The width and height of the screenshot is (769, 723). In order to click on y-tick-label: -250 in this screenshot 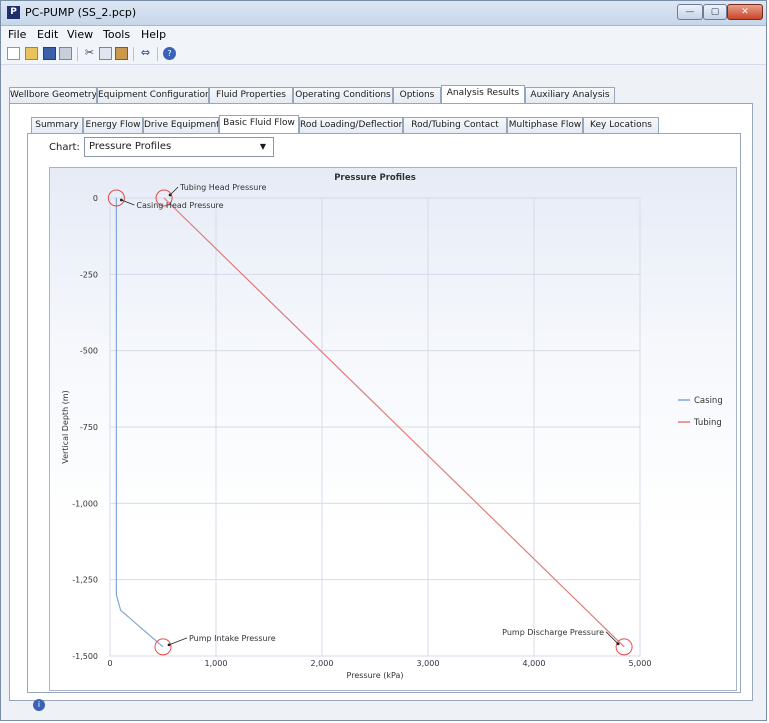, I will do `click(89, 274)`.